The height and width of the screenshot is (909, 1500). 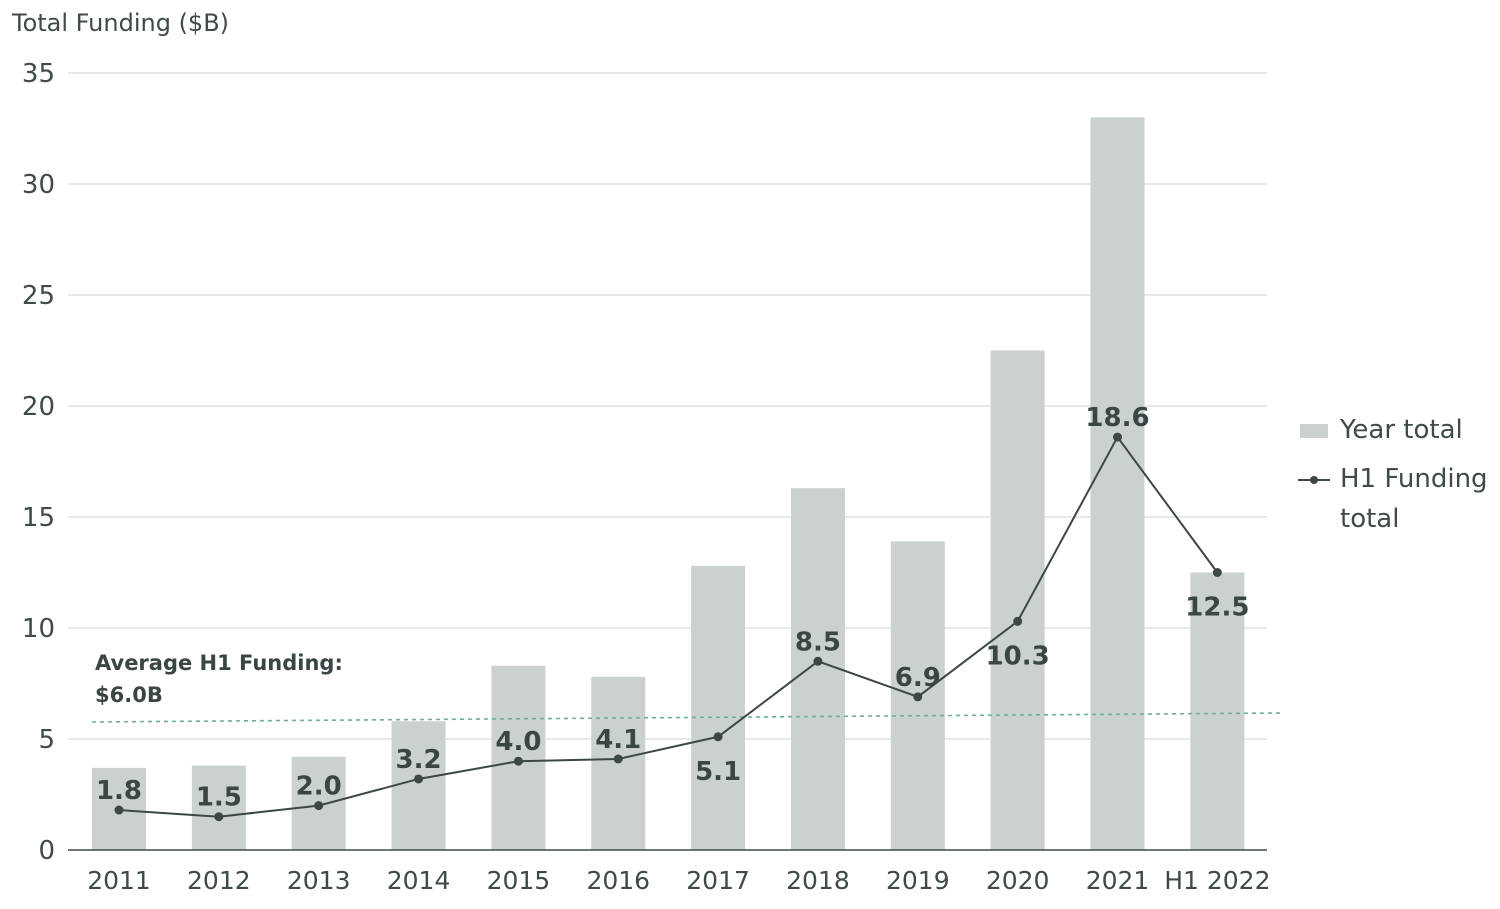 What do you see at coordinates (219, 880) in the screenshot?
I see `x-label-2012: 2012` at bounding box center [219, 880].